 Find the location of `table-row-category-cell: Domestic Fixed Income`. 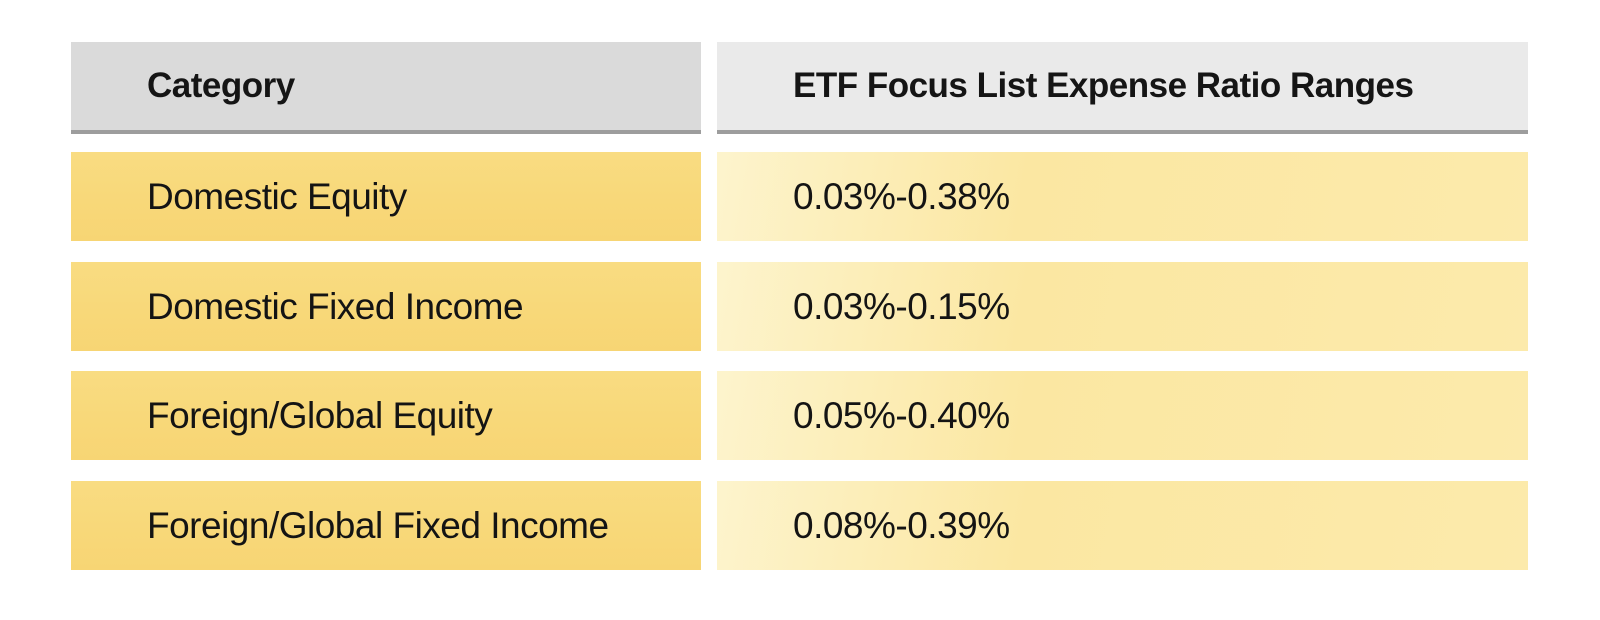

table-row-category-cell: Domestic Fixed Income is located at coordinates (386, 306).